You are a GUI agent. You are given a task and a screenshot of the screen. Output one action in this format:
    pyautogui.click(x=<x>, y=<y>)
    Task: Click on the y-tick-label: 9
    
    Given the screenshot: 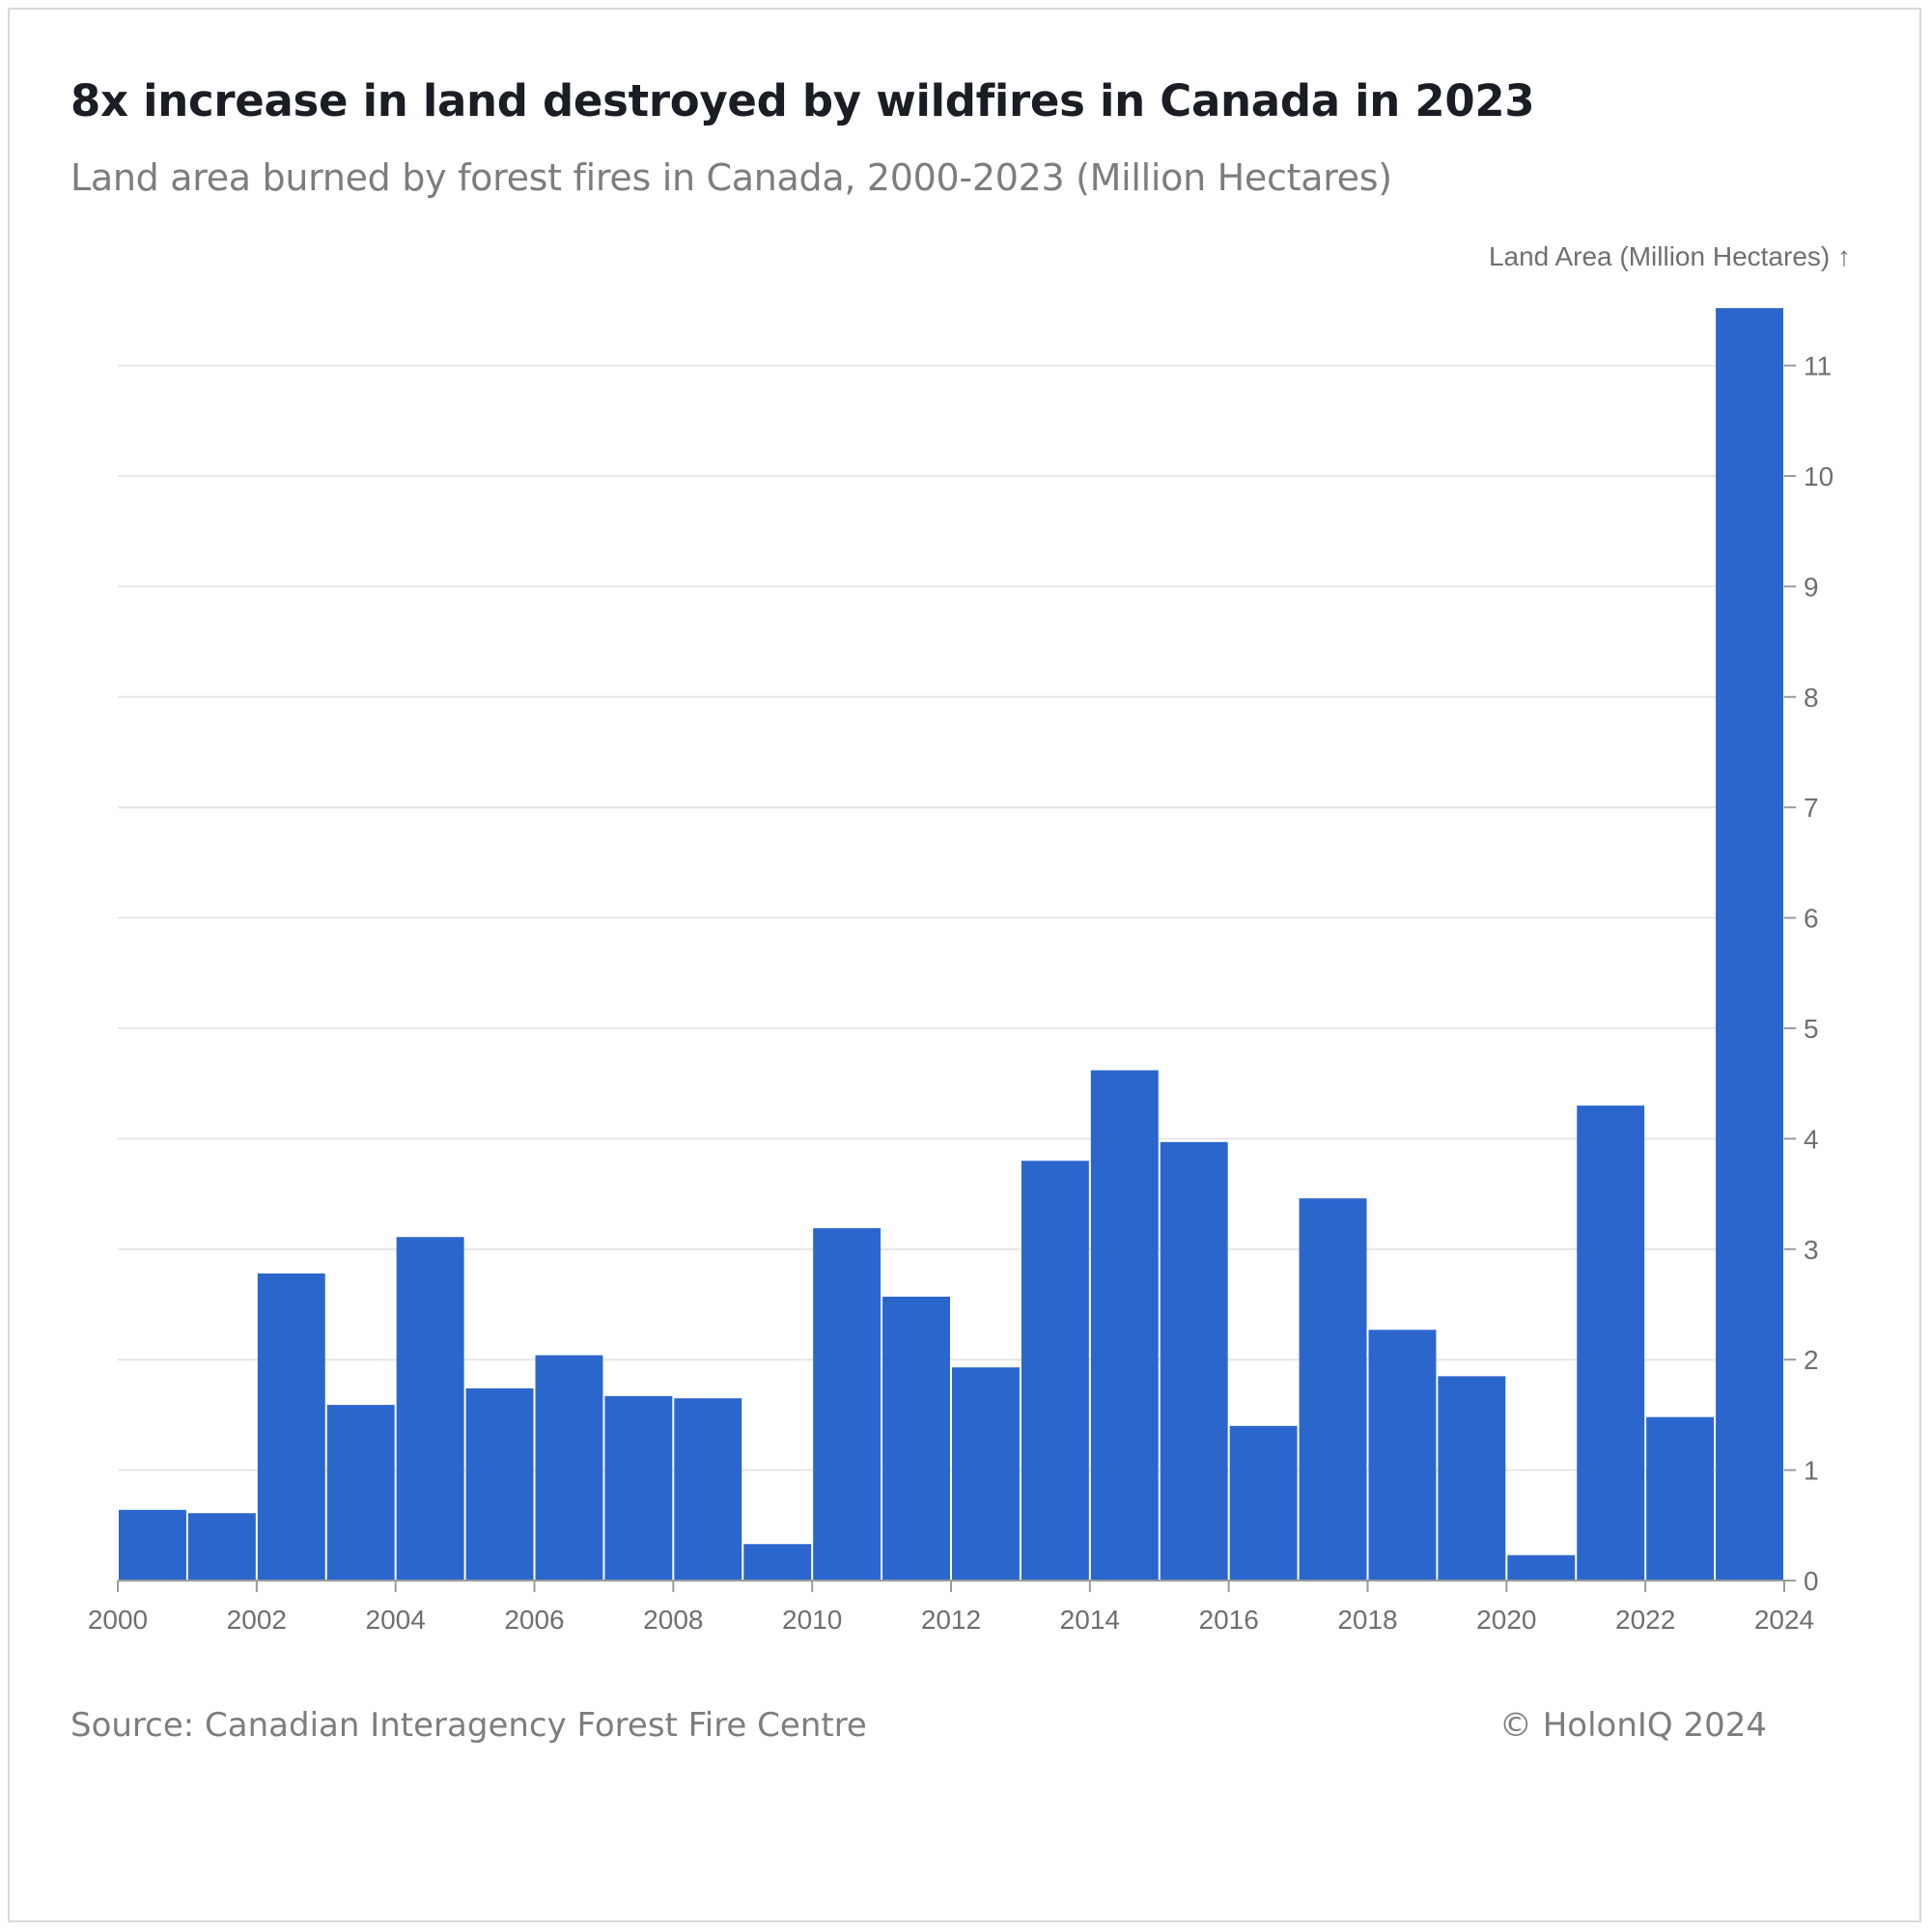 What is the action you would take?
    pyautogui.click(x=1811, y=587)
    